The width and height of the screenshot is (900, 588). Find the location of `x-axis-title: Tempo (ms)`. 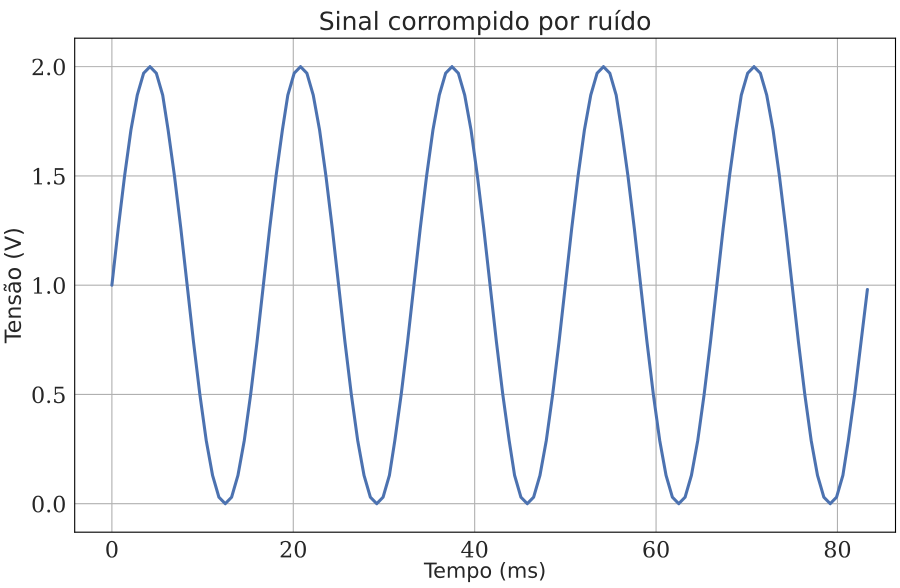

x-axis-title: Tempo (ms) is located at coordinates (484, 572).